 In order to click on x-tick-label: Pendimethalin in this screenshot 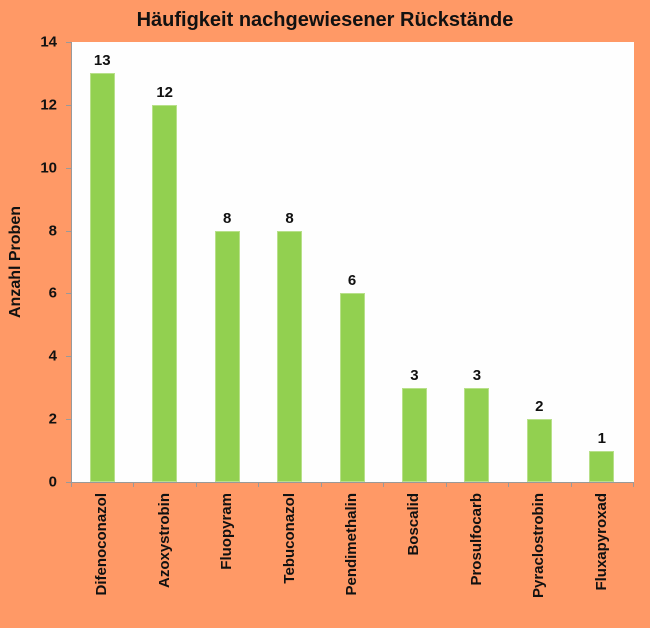, I will do `click(351, 544)`.